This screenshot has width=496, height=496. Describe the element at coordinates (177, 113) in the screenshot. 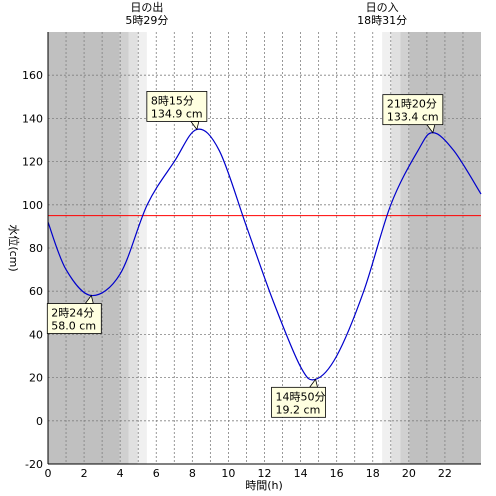

I see `callout-value: 134.9 cm` at that location.